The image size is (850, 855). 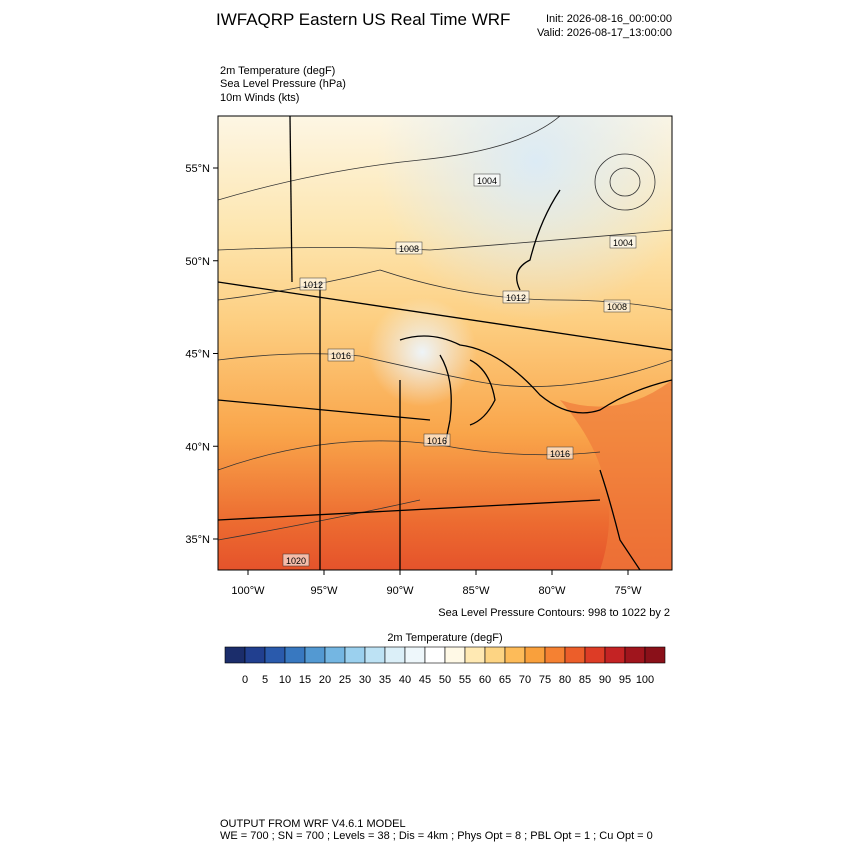 I want to click on colorbar-label: 90, so click(x=605, y=680).